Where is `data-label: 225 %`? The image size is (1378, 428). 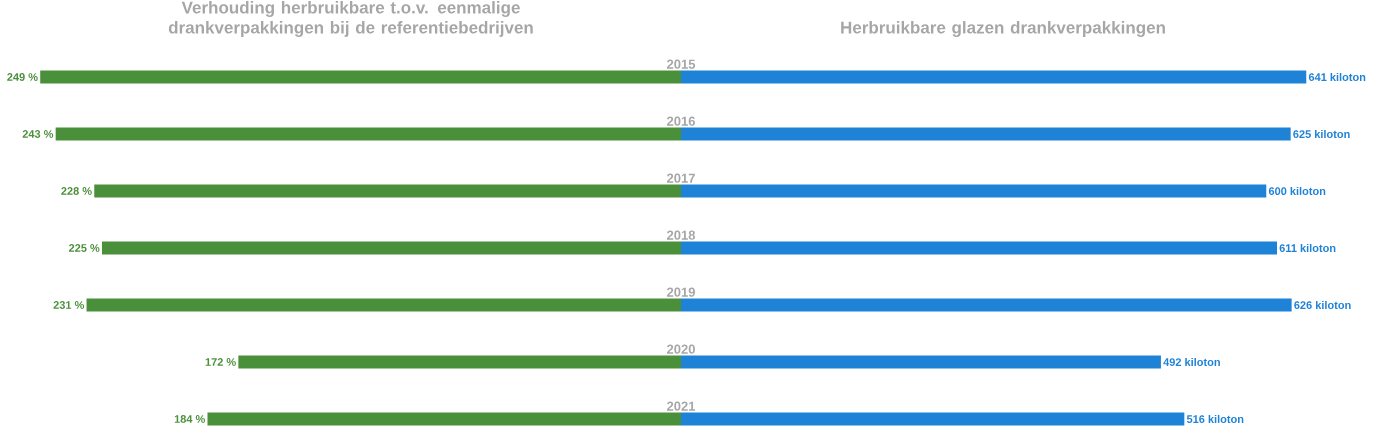 data-label: 225 % is located at coordinates (84, 248).